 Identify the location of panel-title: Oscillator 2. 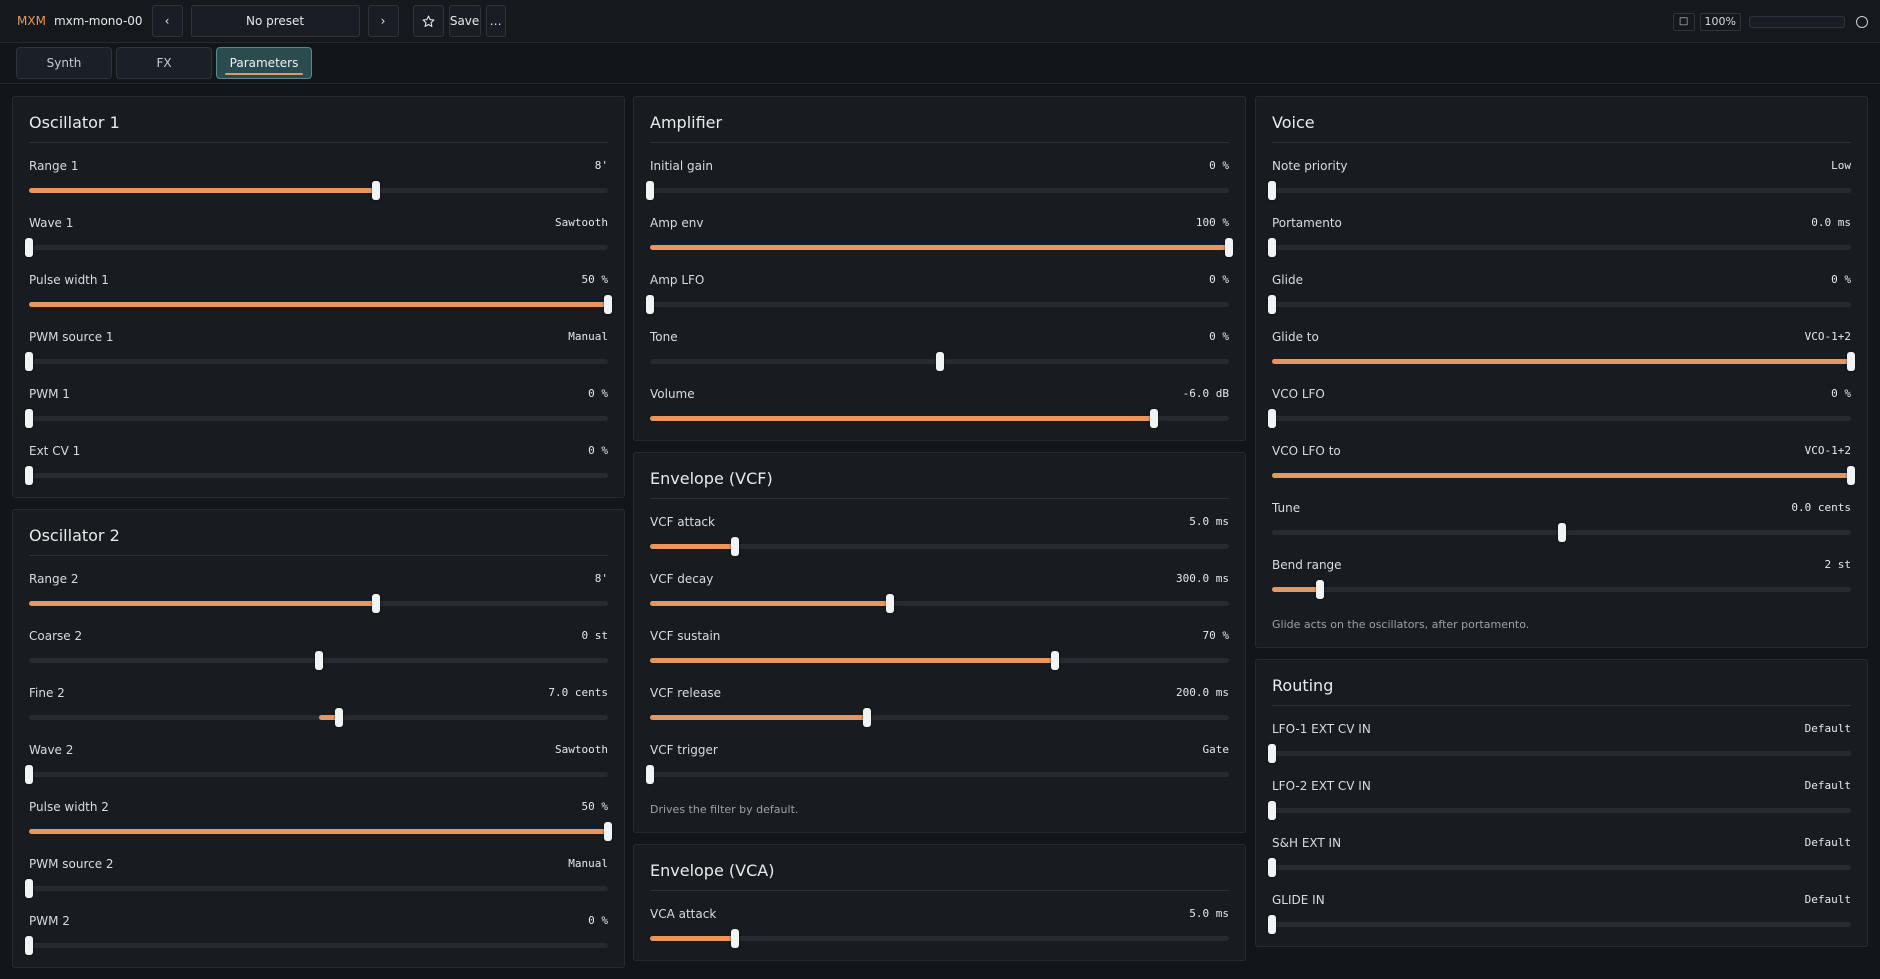
(318, 533).